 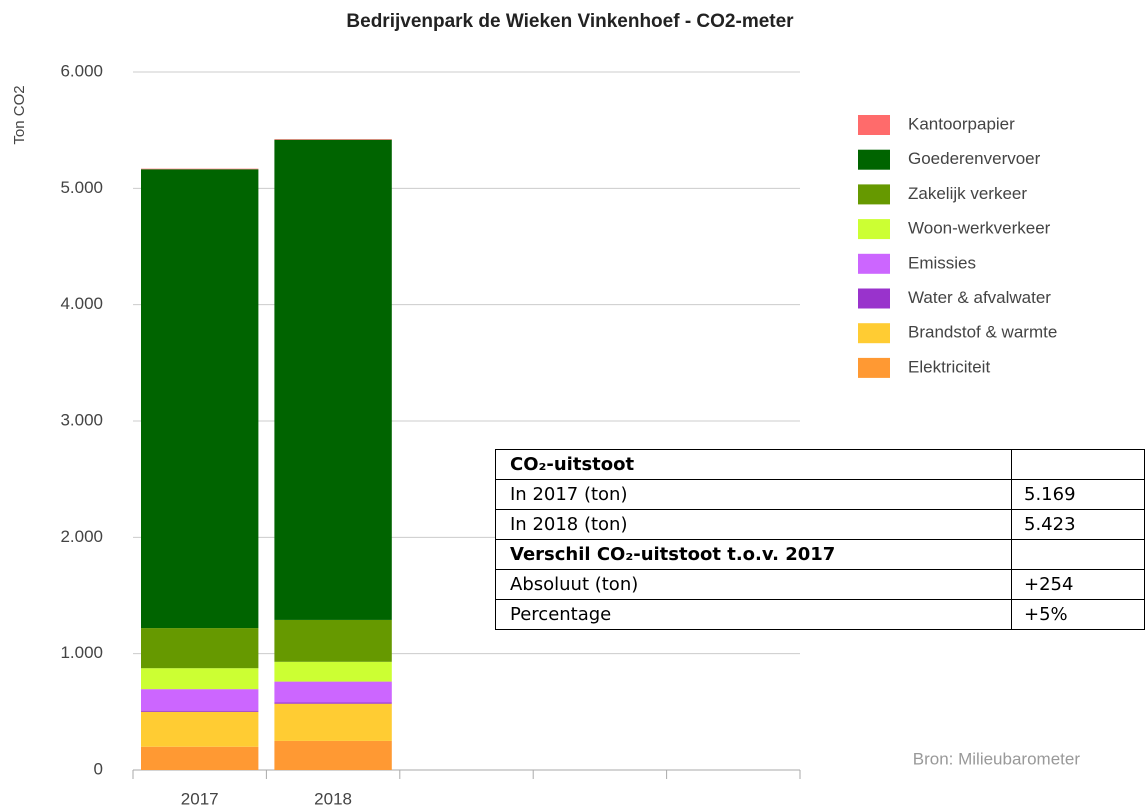 What do you see at coordinates (81, 652) in the screenshot?
I see `y-tick-label: 1.000` at bounding box center [81, 652].